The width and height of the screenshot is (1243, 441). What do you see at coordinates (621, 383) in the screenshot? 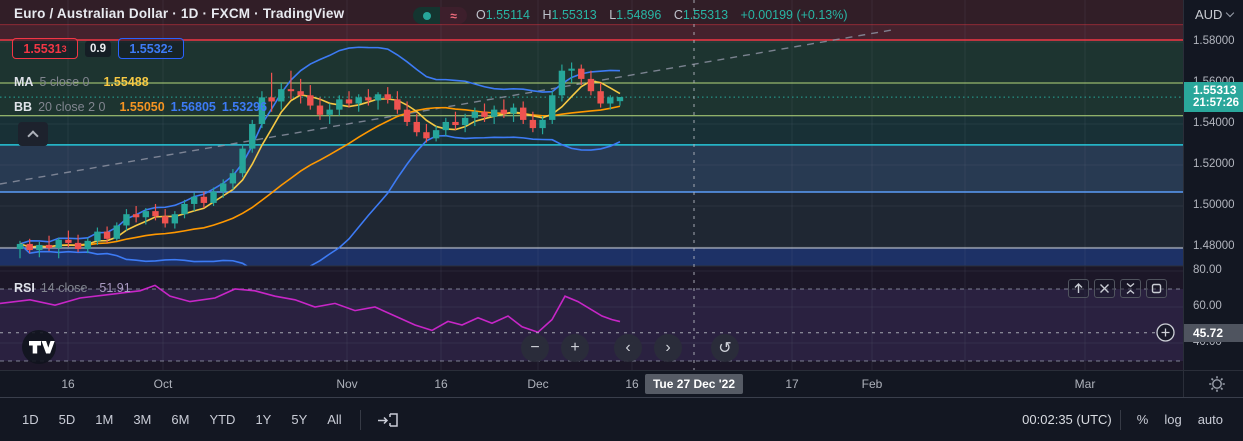
I see `time-axis: 16 Oct Nov 16 Dec 16 17 Feb Mar Tue 27 Dec '22` at bounding box center [621, 383].